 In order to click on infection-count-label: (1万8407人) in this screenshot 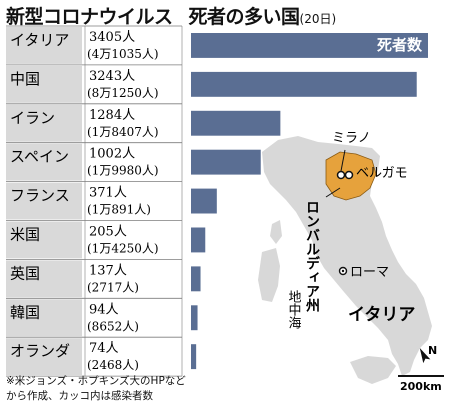, I will do `click(123, 132)`.